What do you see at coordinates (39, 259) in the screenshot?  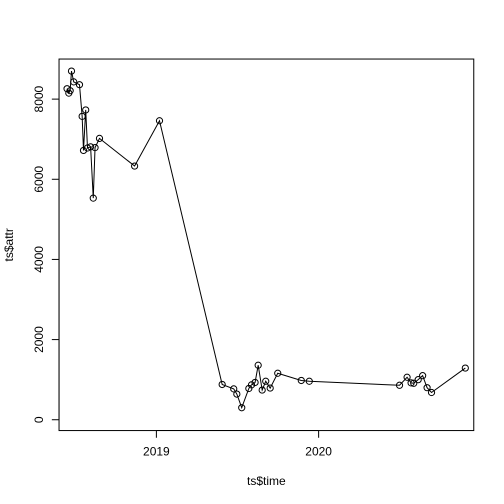 I see `y-tick-label: 4000` at bounding box center [39, 259].